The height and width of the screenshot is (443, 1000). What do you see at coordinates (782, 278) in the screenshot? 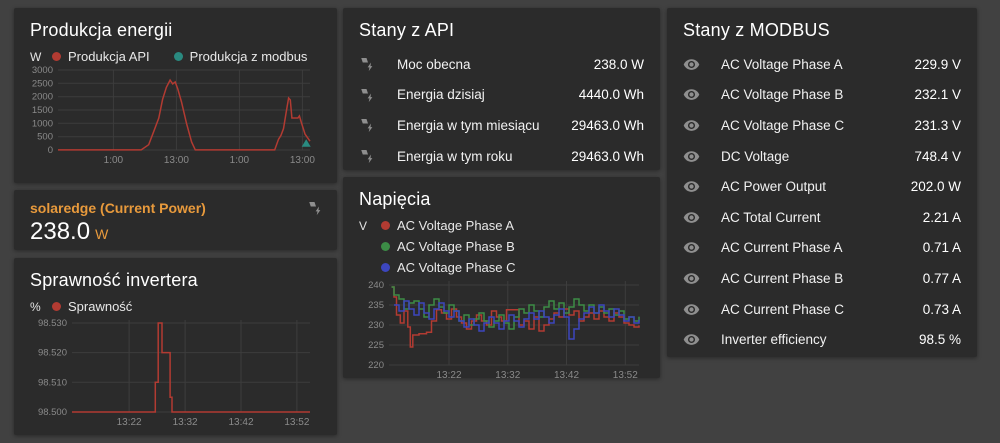
I see `sensor-name: AC Current Phase B` at bounding box center [782, 278].